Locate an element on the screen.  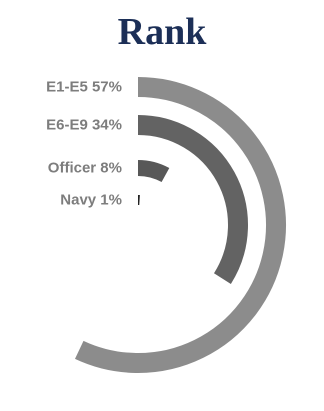
ring-label-e1-e5: E1-E5 57% is located at coordinates (84, 87).